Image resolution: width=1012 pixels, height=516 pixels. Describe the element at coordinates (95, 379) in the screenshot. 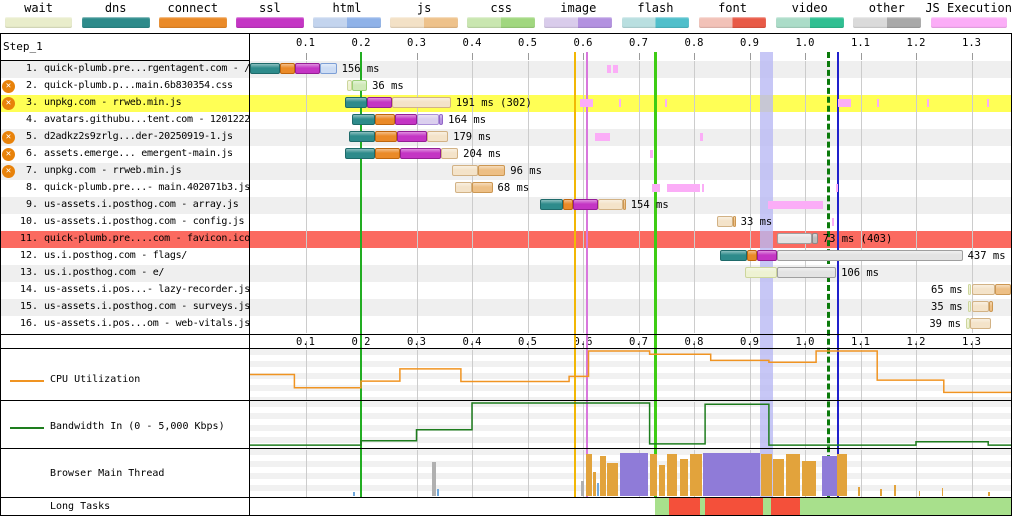

I see `cpu-section-label: CPU Utilization` at that location.